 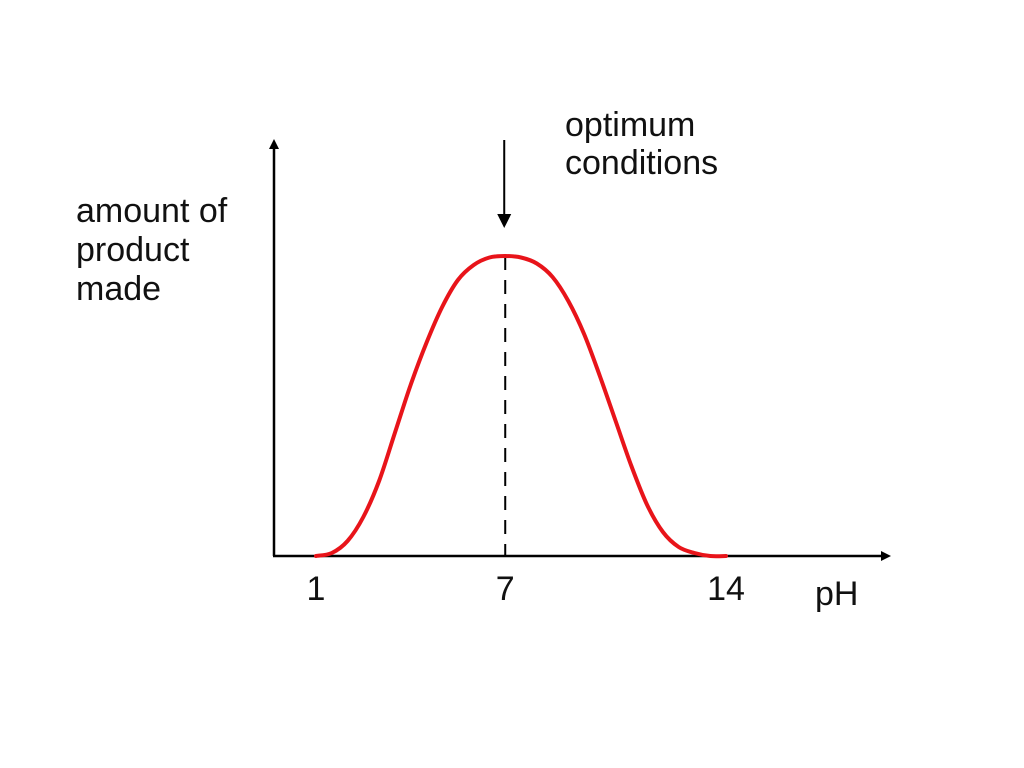 What do you see at coordinates (505, 589) in the screenshot?
I see `x-tick-label-7: 7` at bounding box center [505, 589].